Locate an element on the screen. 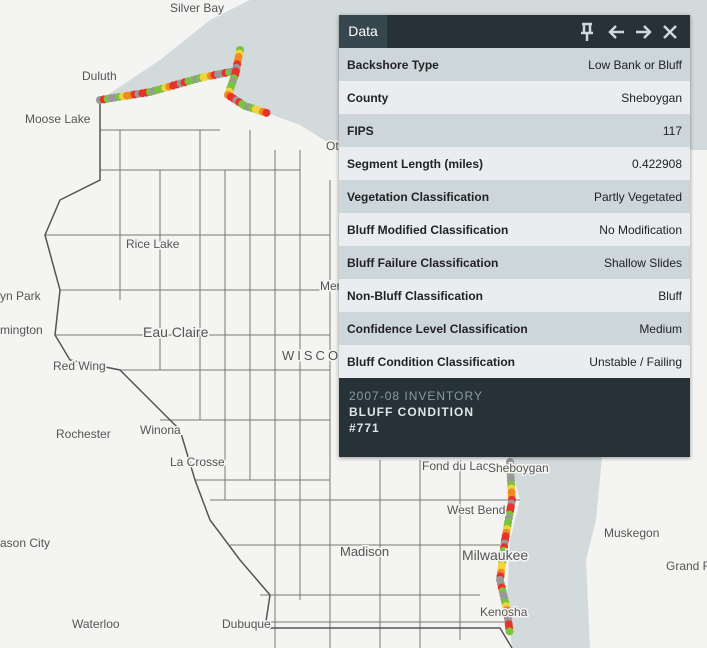 Image resolution: width=707 pixels, height=648 pixels. attribute-row: County Sheboygan is located at coordinates (514, 97).